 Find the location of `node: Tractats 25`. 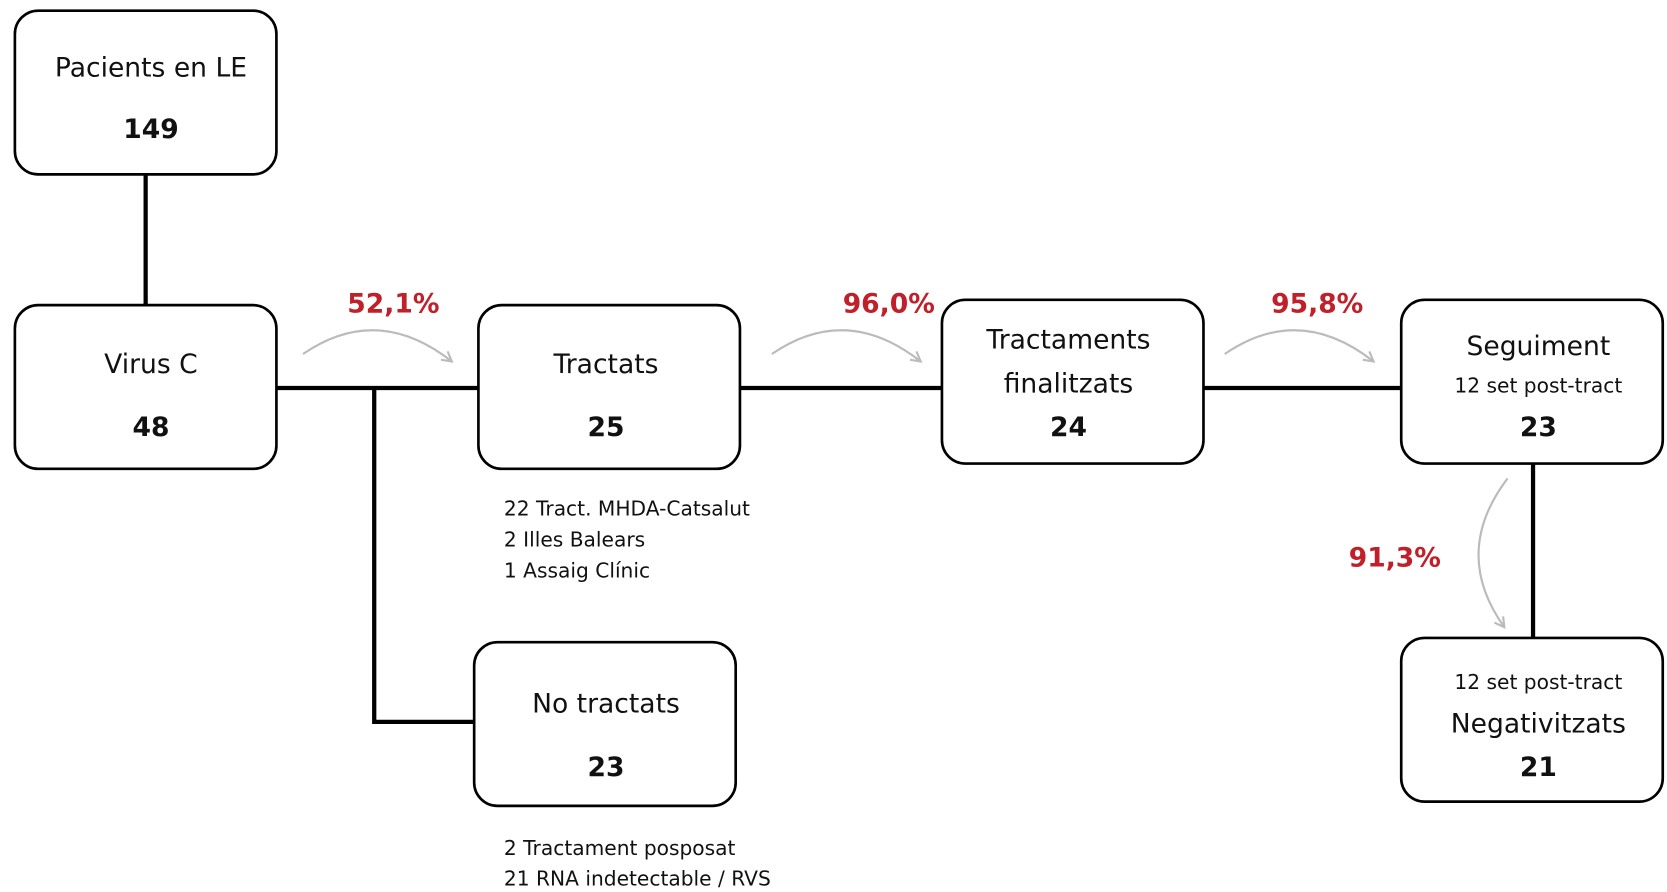

node: Tractats 25 is located at coordinates (609, 387).